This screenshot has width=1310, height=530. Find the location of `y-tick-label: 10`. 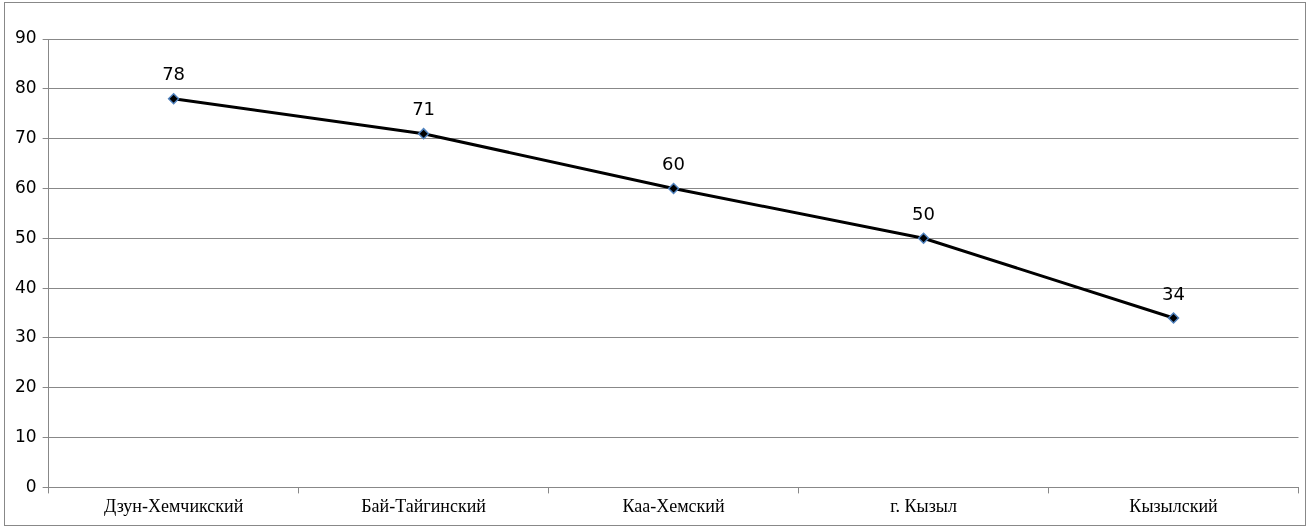

y-tick-label: 10 is located at coordinates (25, 436).